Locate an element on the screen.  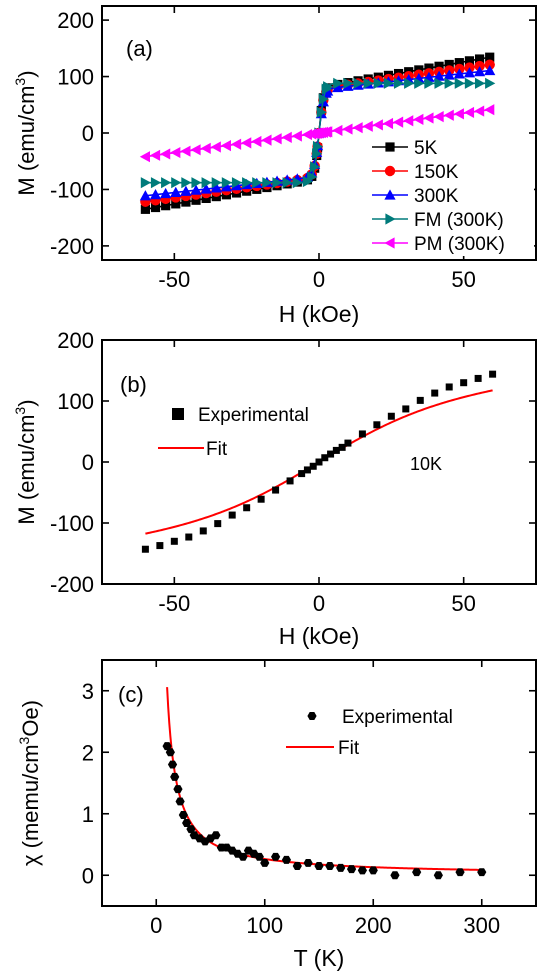
panel-c-series is located at coordinates (324, 783).